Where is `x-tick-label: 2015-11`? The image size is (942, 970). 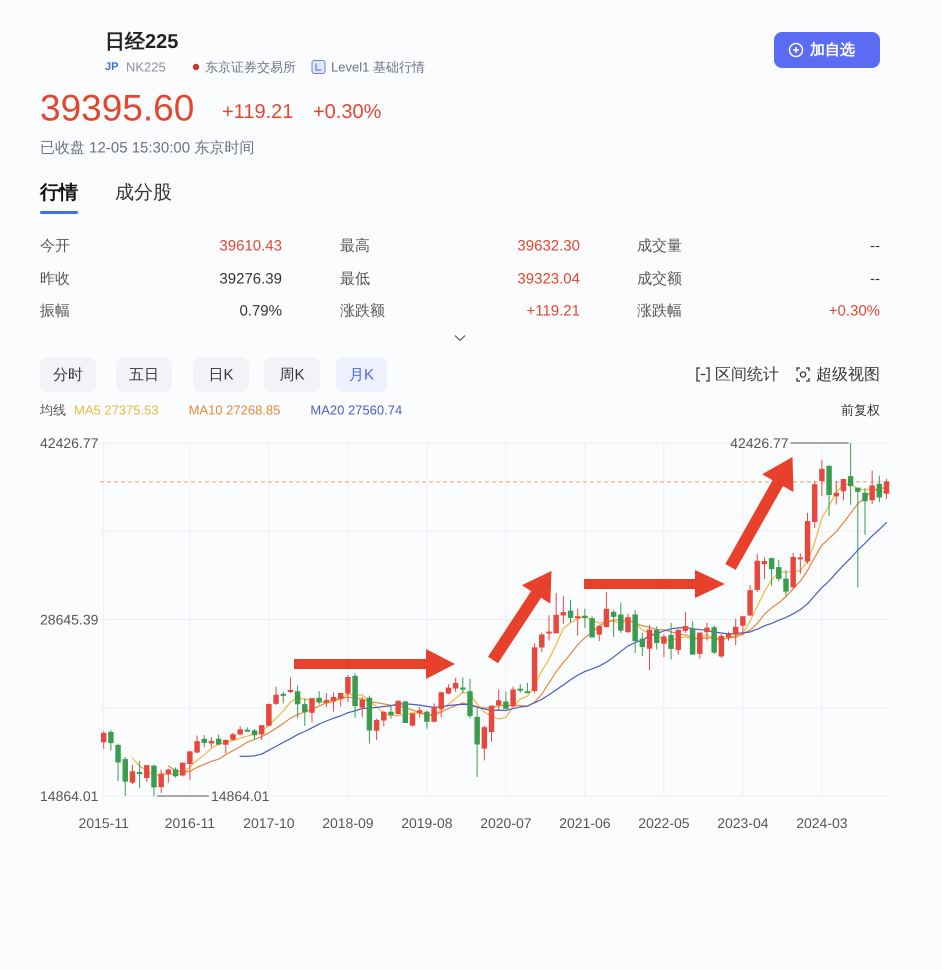
x-tick-label: 2015-11 is located at coordinates (104, 823).